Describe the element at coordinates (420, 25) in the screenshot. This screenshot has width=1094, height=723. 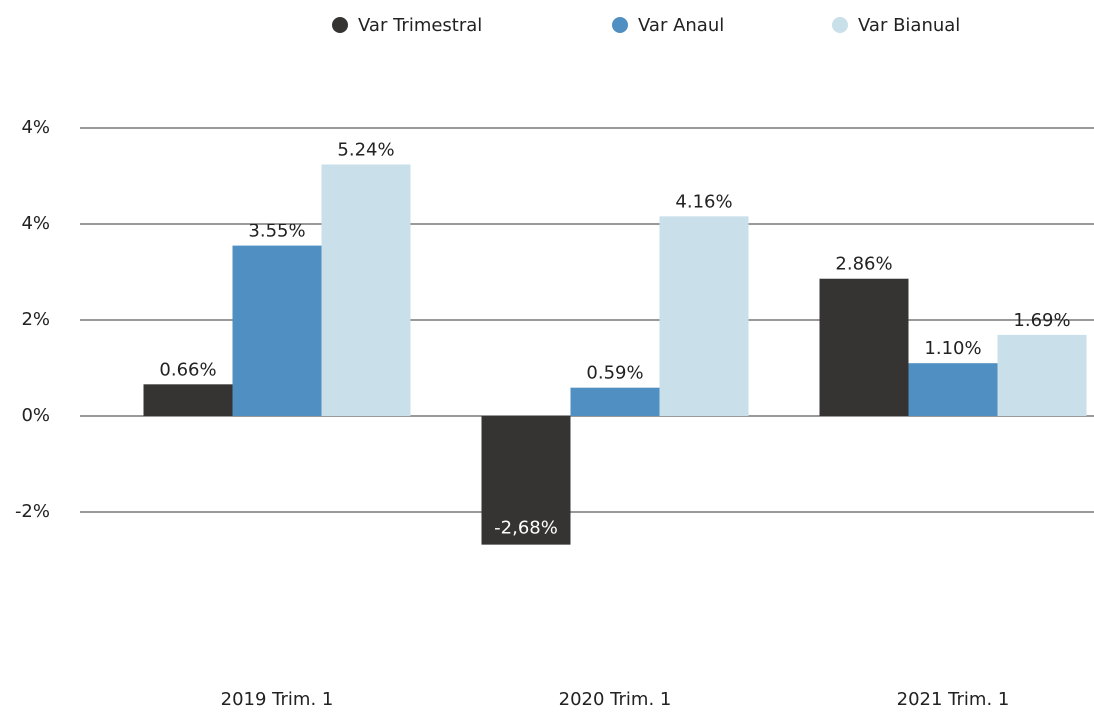
I see `legend-label: Var Trimestral` at that location.